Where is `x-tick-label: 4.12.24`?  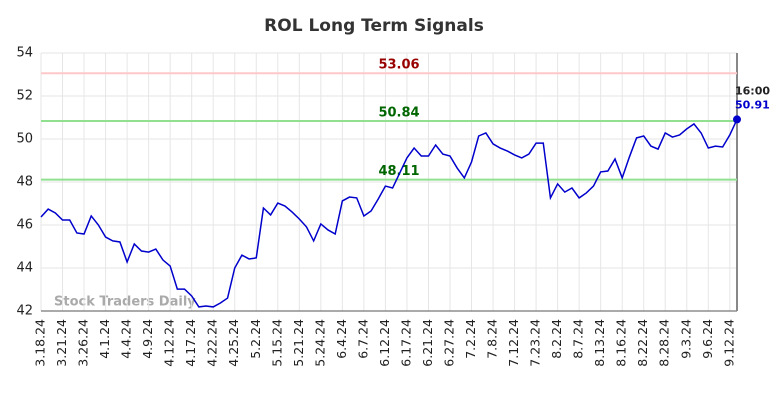
x-tick-label: 4.12.24 is located at coordinates (169, 343).